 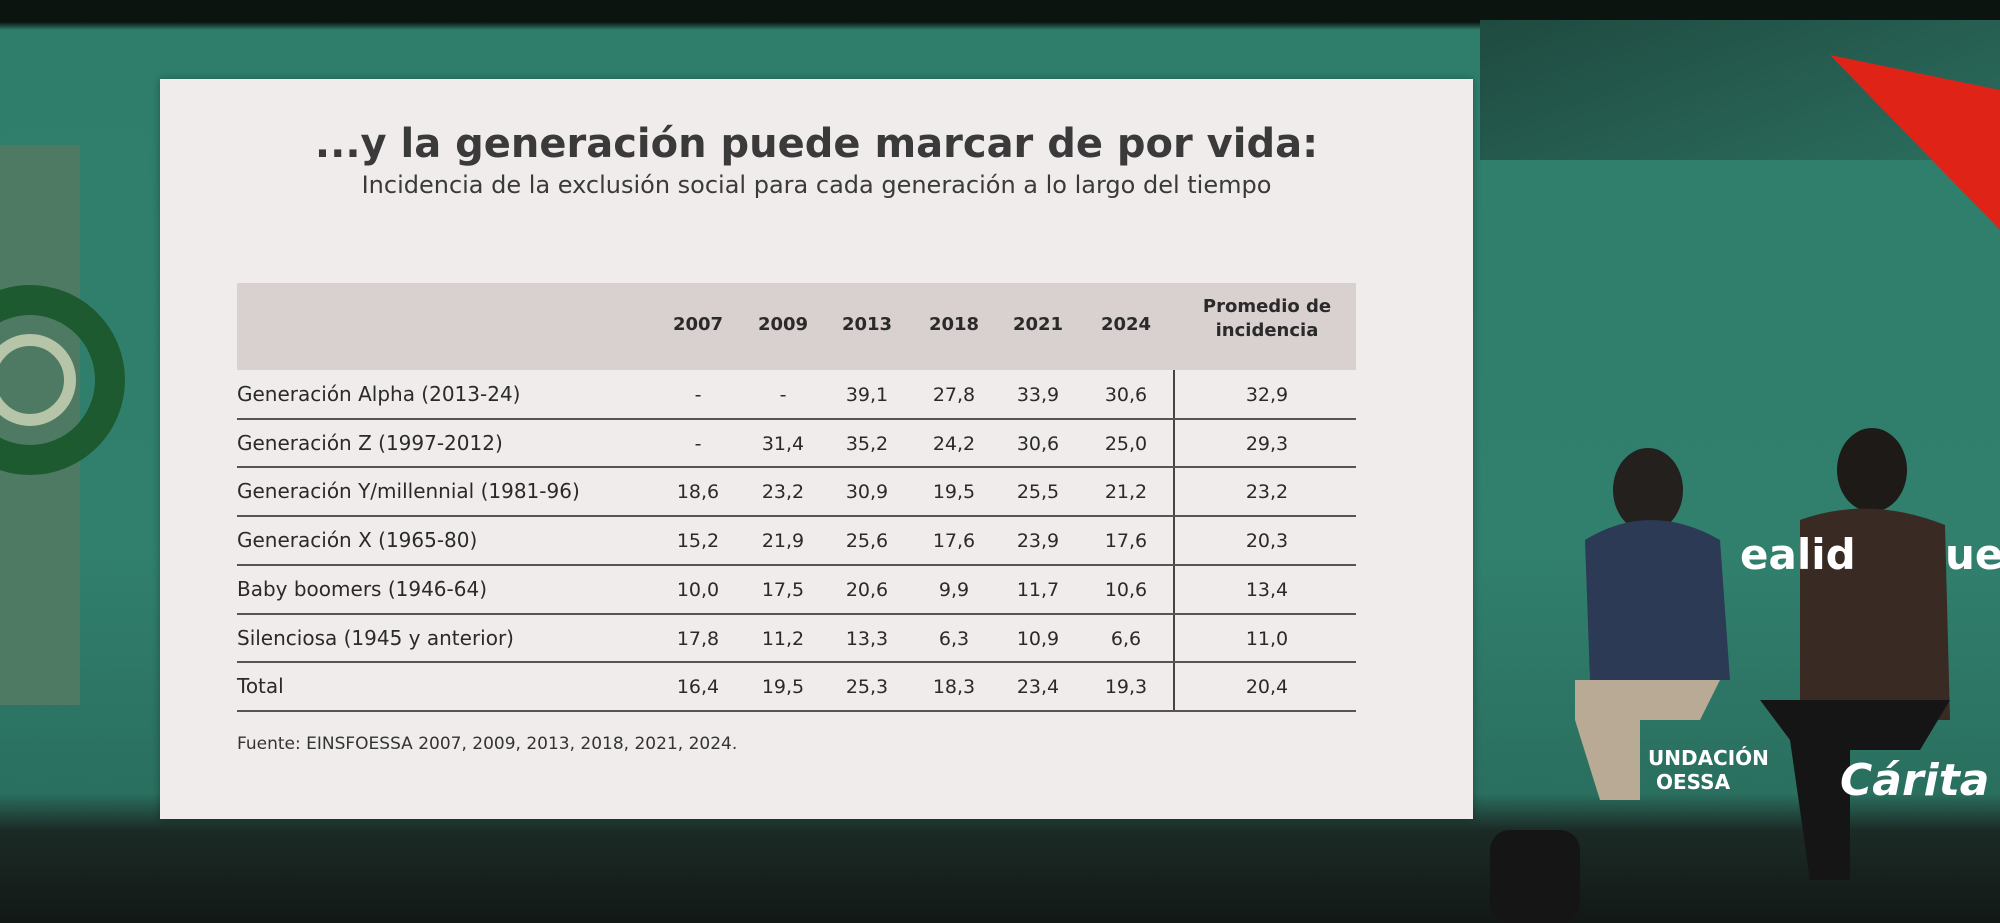 I want to click on table-cell: 17,8, so click(x=698, y=638).